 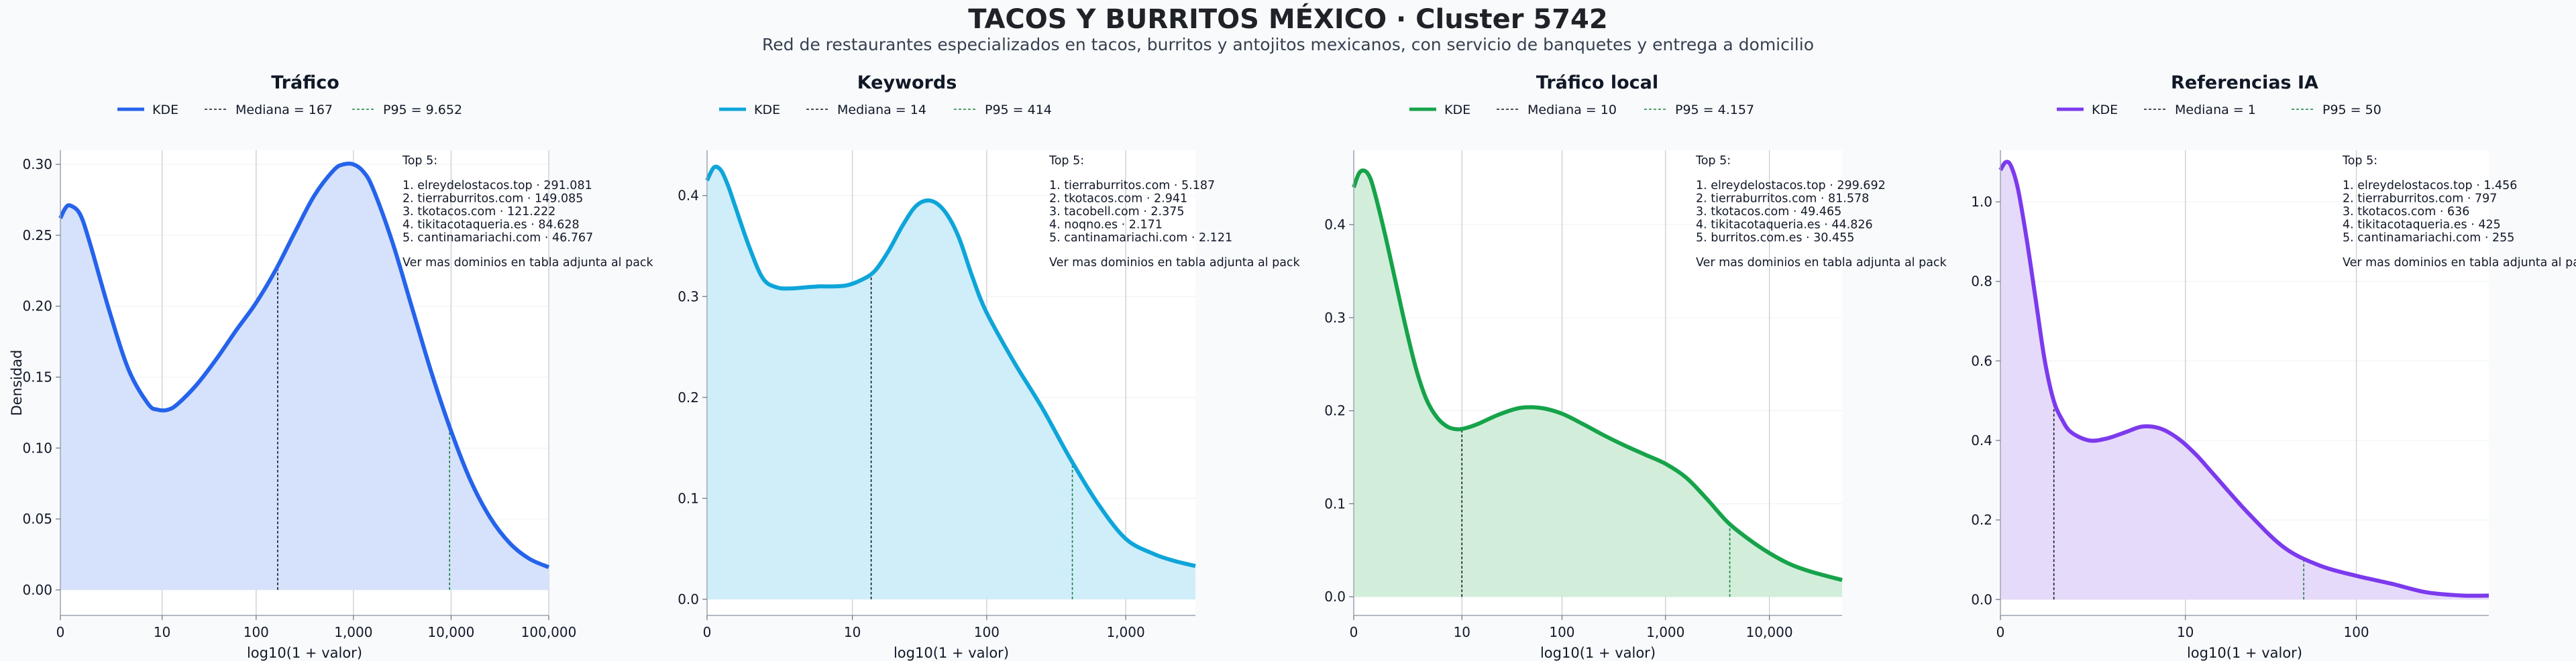 I want to click on legend-median-label: Mediana = 167, so click(x=284, y=110).